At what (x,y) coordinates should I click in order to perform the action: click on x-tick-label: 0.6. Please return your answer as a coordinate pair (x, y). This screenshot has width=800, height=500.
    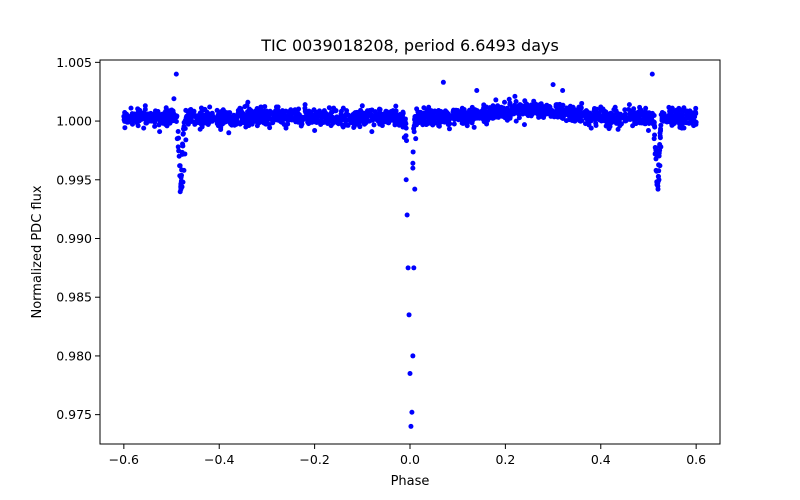
    Looking at the image, I should click on (696, 459).